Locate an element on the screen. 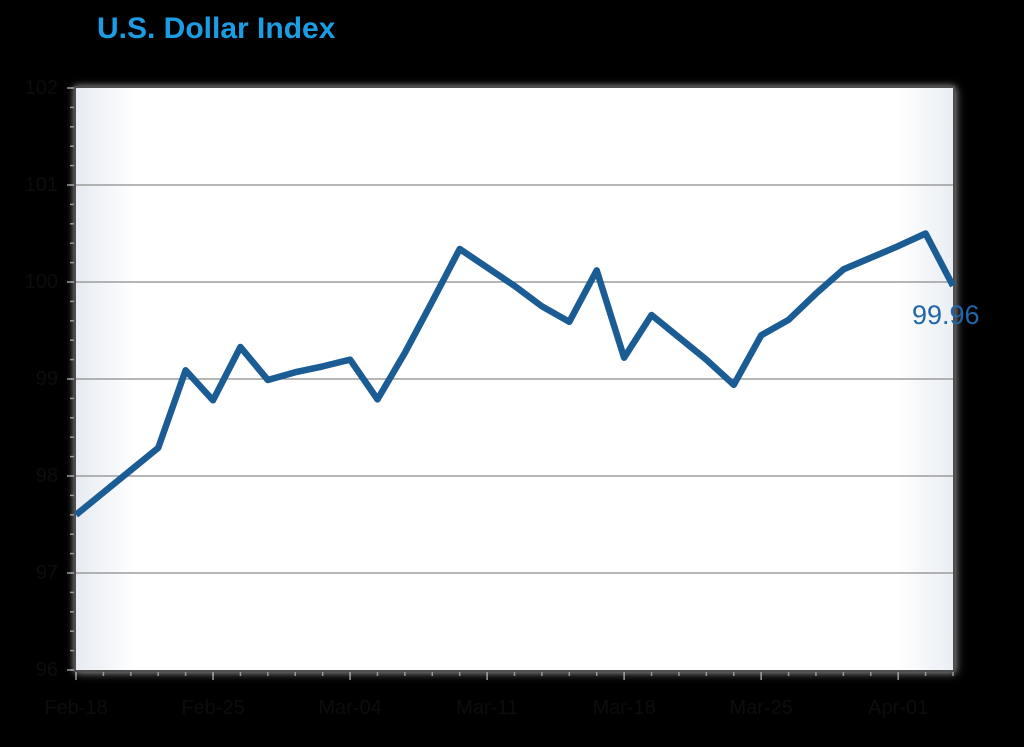 The height and width of the screenshot is (747, 1024). y-tick-label: 96 is located at coordinates (46, 670).